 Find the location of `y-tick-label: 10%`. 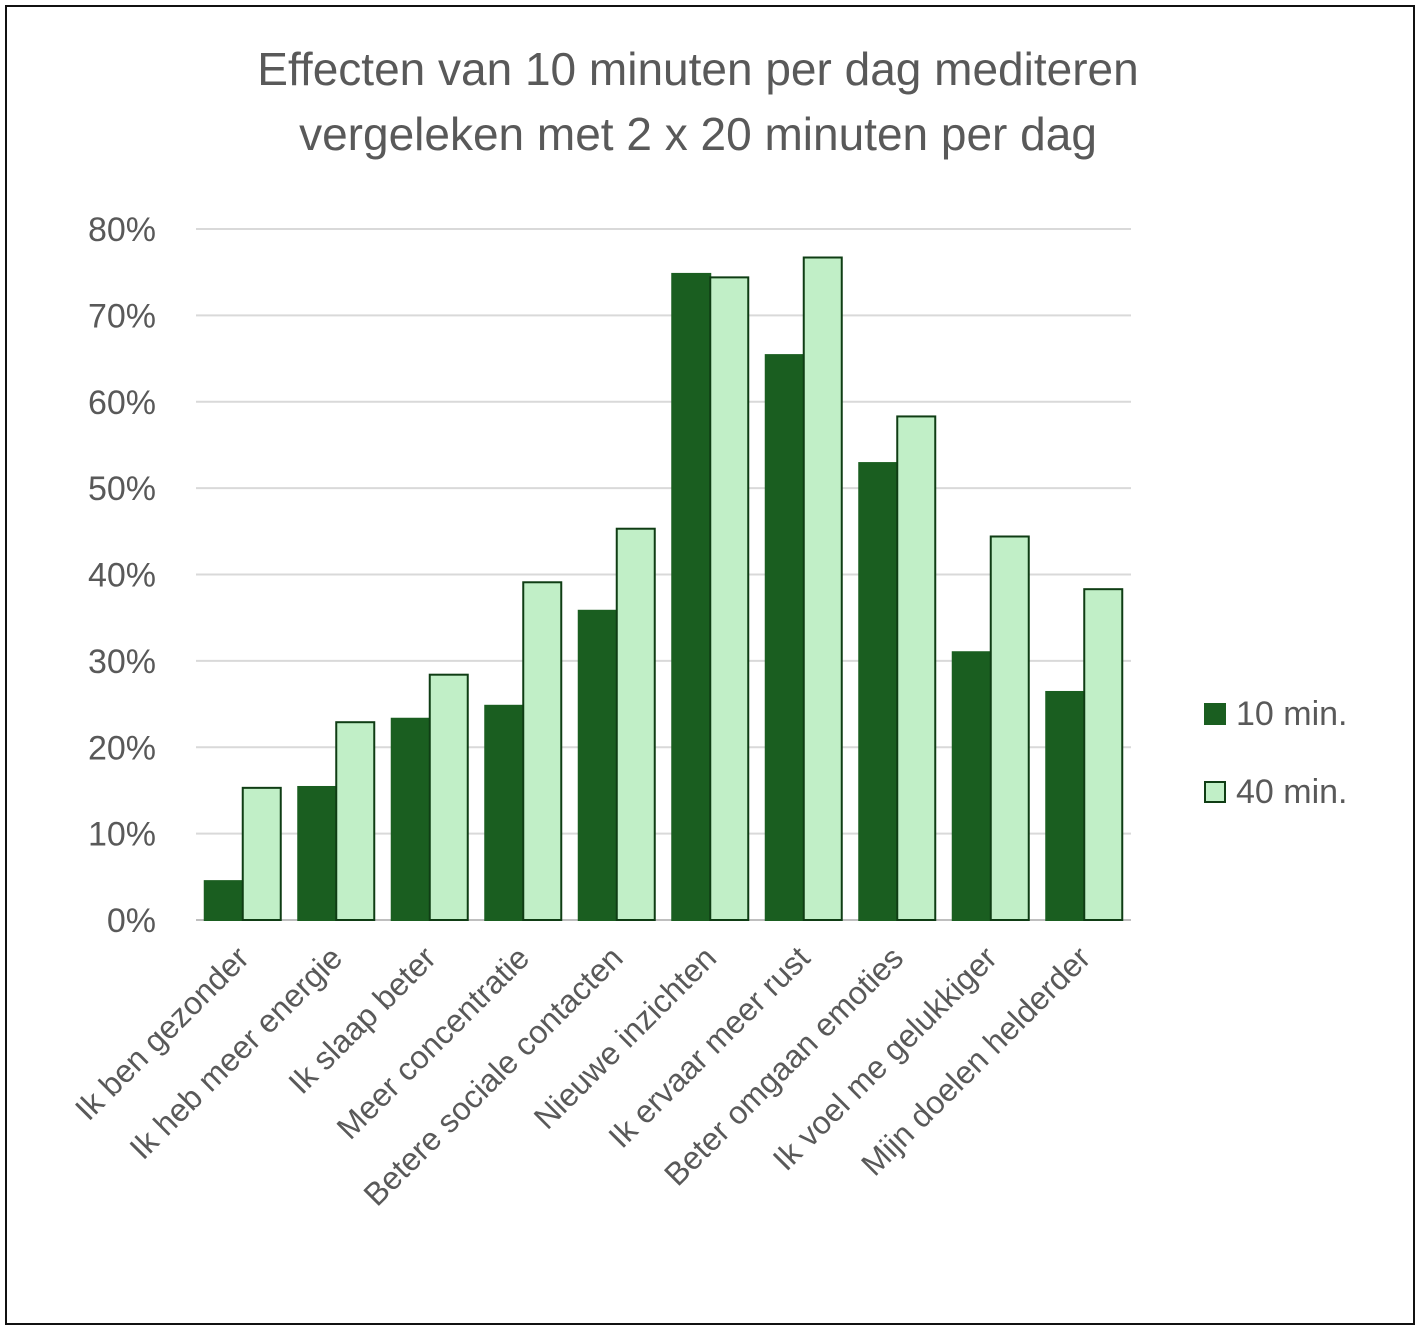

y-tick-label: 10% is located at coordinates (122, 835).